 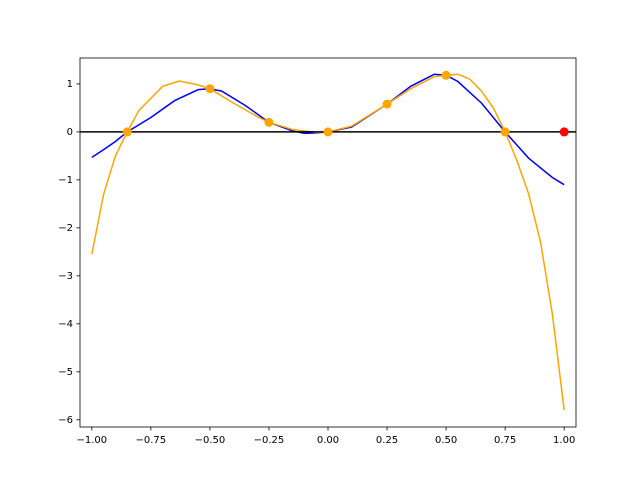 What do you see at coordinates (65, 276) in the screenshot?
I see `y-tick-label: −3` at bounding box center [65, 276].